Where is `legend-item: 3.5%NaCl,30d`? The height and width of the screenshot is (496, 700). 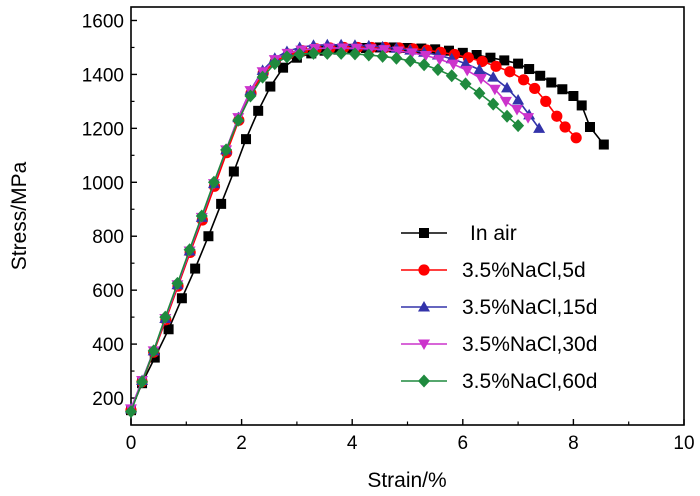 legend-item: 3.5%NaCl,30d is located at coordinates (499, 344).